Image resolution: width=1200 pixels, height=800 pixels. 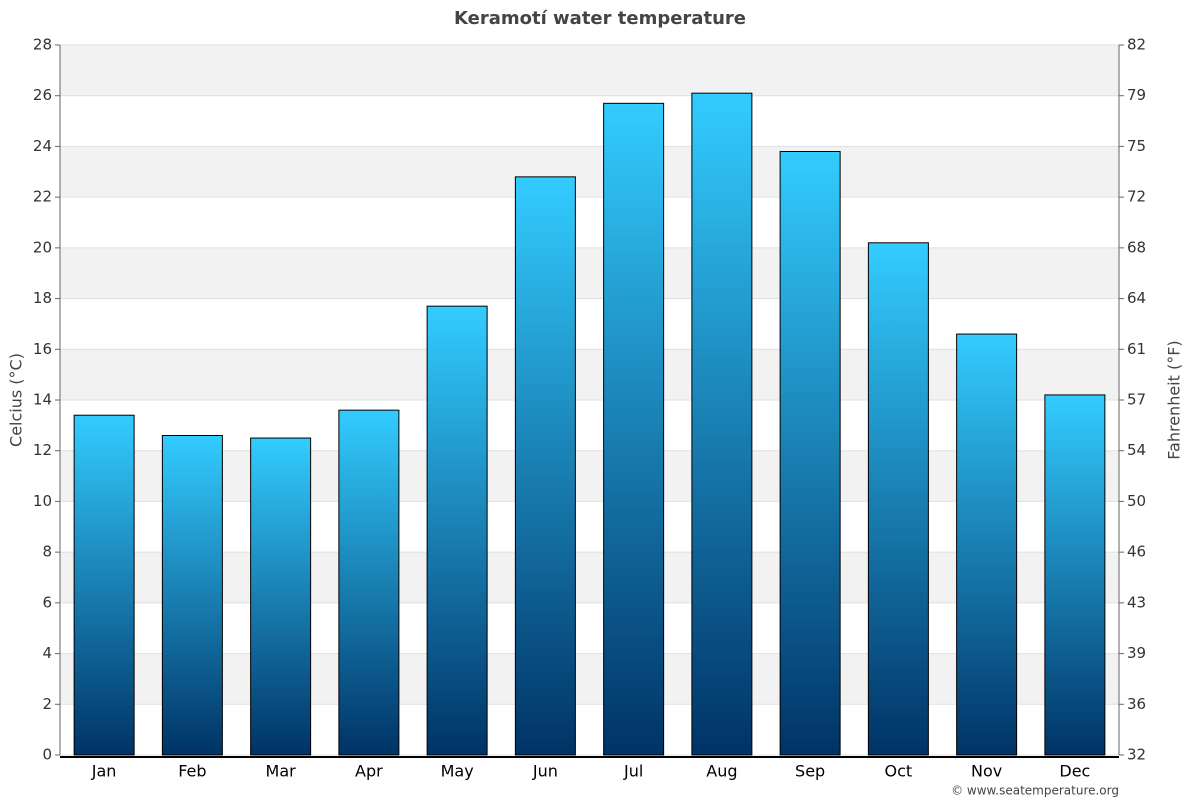 What do you see at coordinates (47, 552) in the screenshot?
I see `y-tick-label: 8` at bounding box center [47, 552].